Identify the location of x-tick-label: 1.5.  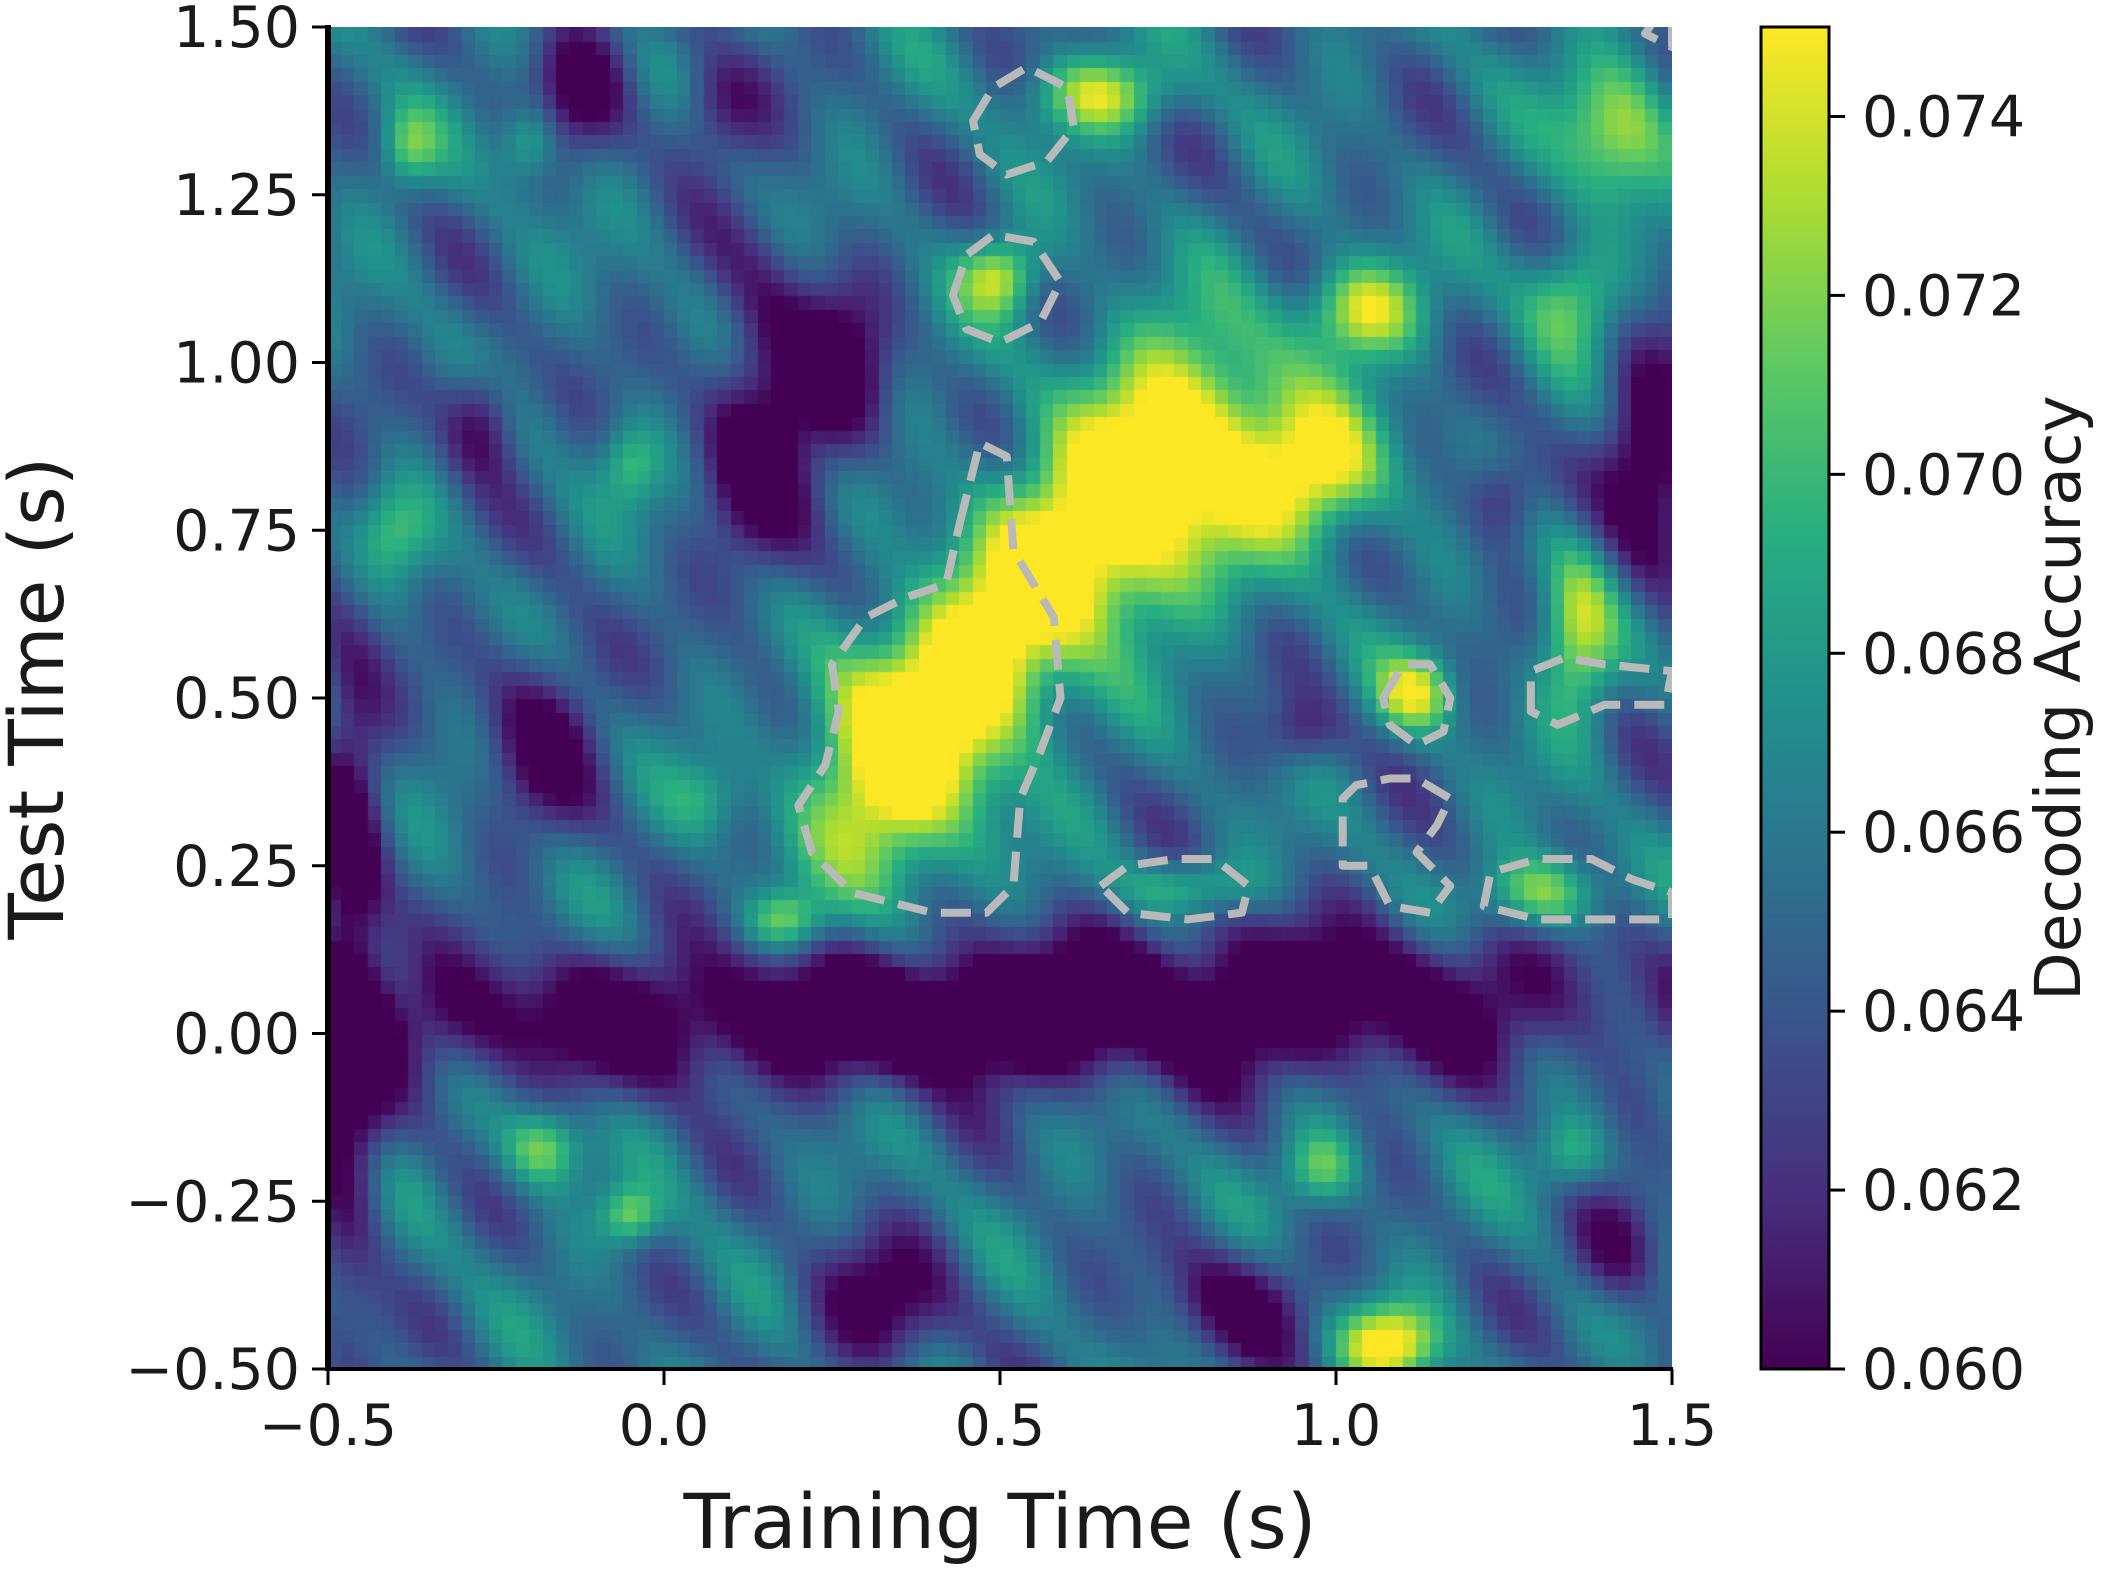
(1672, 1426).